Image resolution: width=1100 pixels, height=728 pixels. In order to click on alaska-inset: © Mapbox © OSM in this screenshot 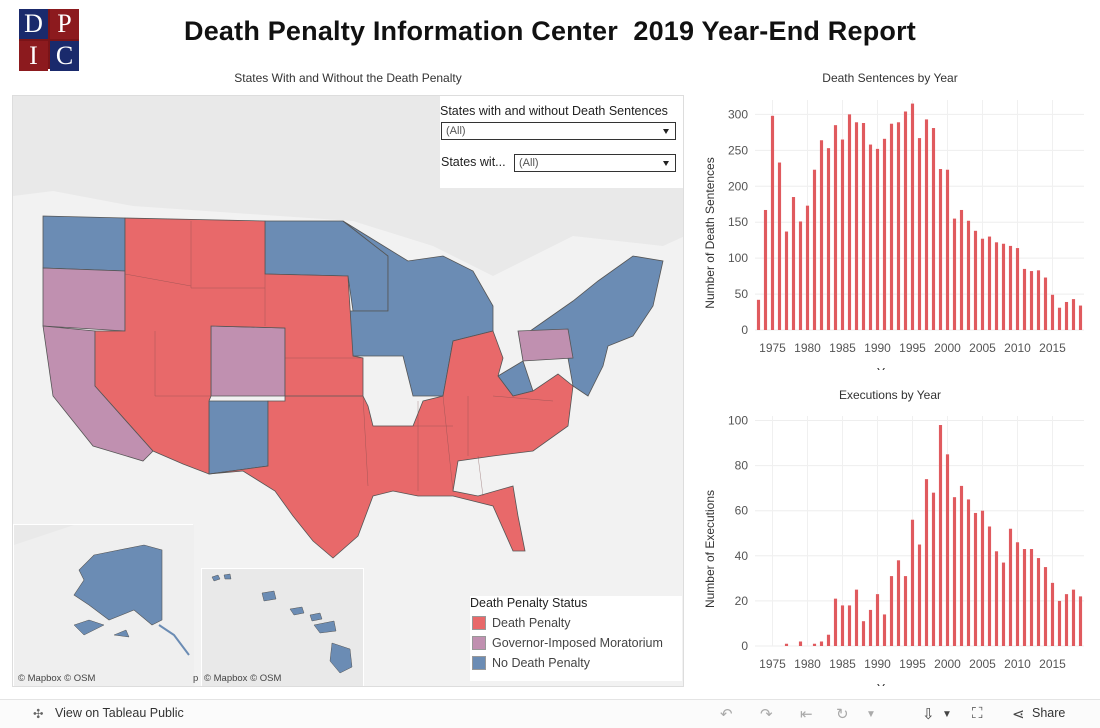, I will do `click(103, 605)`.